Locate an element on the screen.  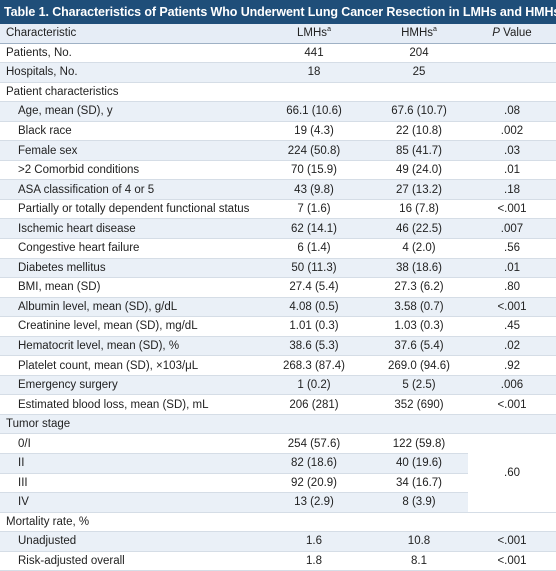
table-row: IV 13 (2.9) 8 (3.9) is located at coordinates (278, 502).